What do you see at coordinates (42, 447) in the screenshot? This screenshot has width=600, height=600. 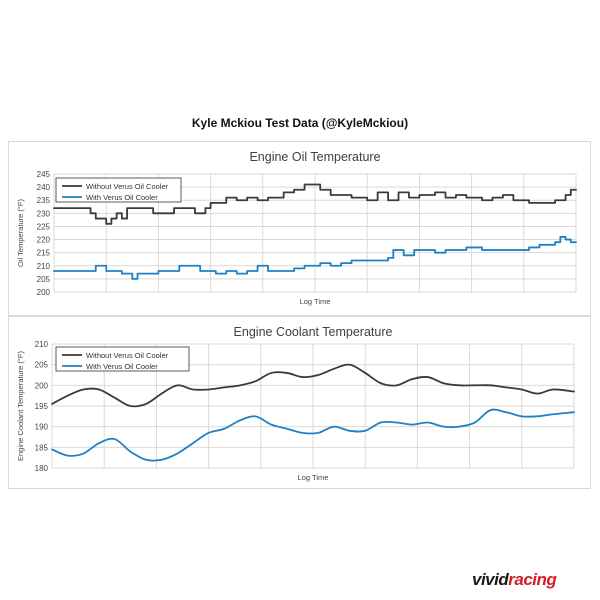 I see `y-tick-label: 185` at bounding box center [42, 447].